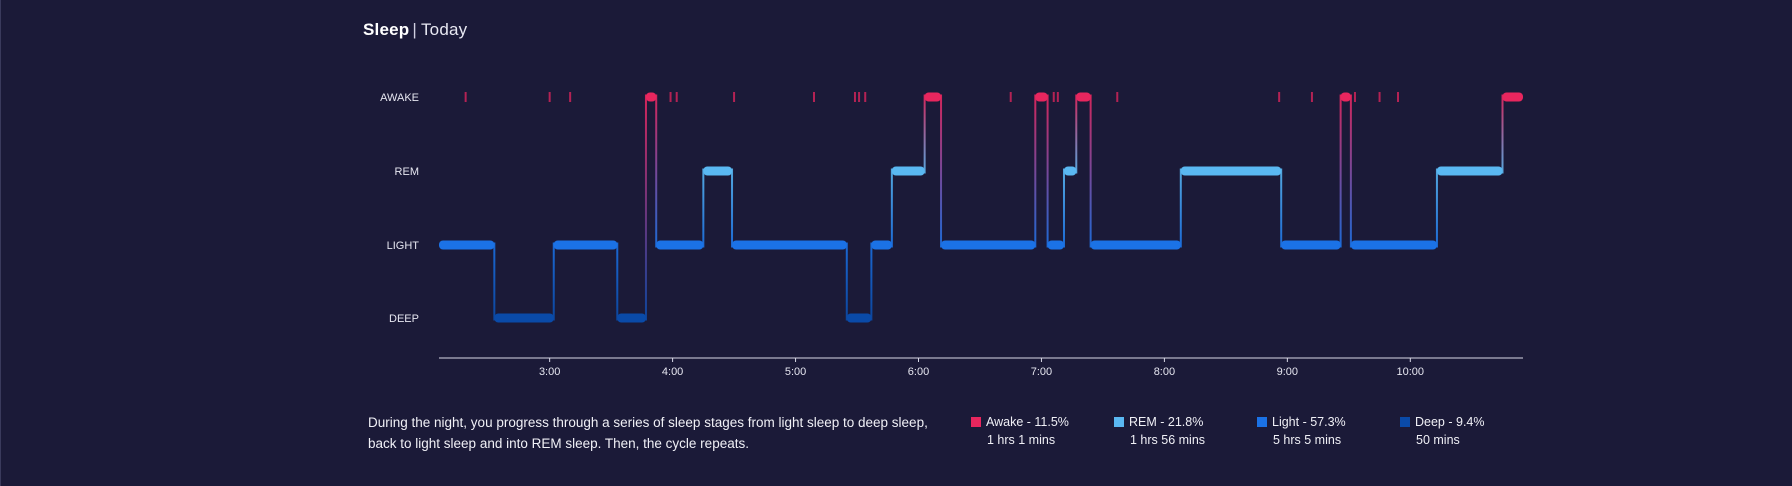  What do you see at coordinates (1262, 422) in the screenshot?
I see `light-swatch-icon` at bounding box center [1262, 422].